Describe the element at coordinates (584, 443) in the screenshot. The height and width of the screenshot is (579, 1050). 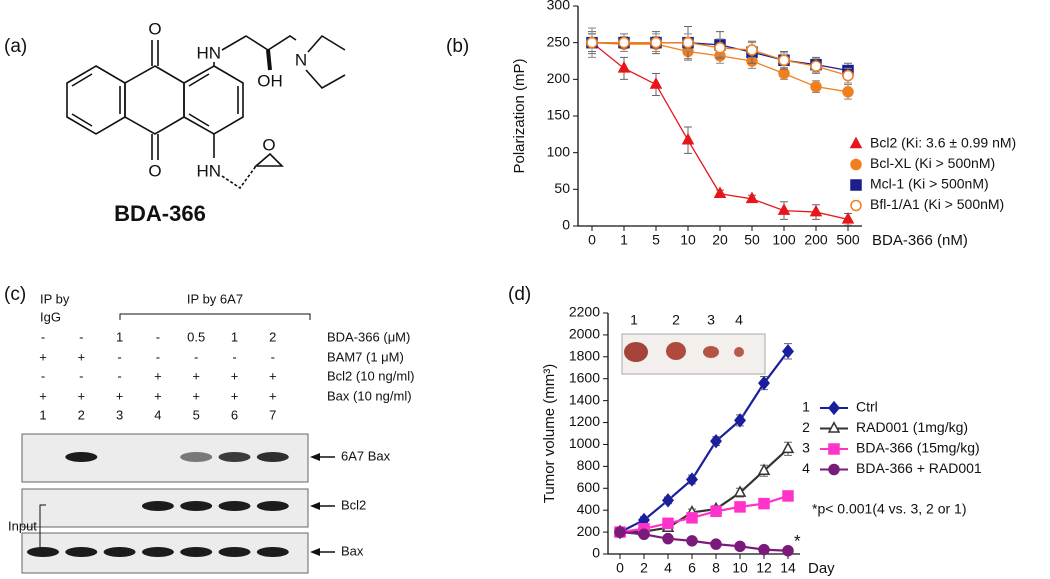
I see `y-tick-label: 1000` at that location.